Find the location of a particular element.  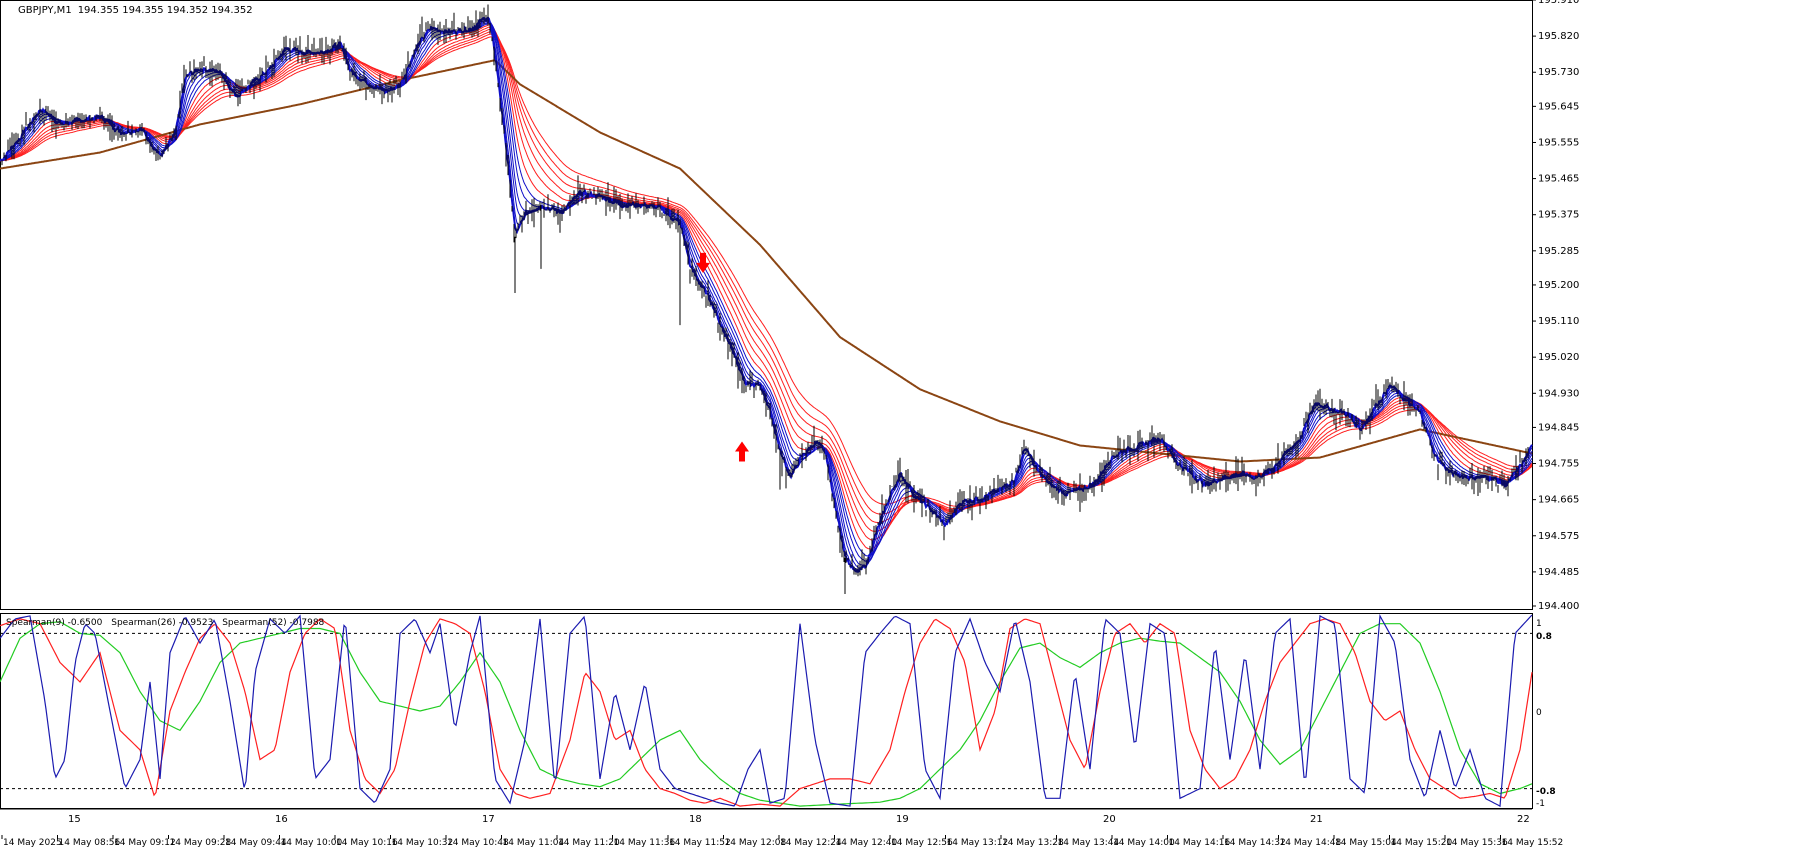

price-tick-label: 194.845 is located at coordinates (1558, 427).